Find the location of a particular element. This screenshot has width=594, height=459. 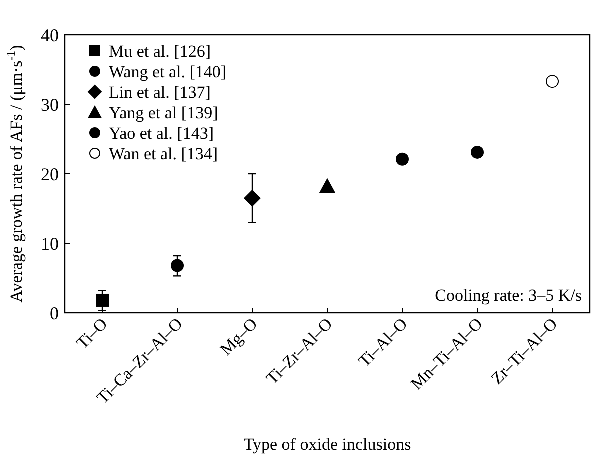

y-tick-label: 10 is located at coordinates (50, 244).